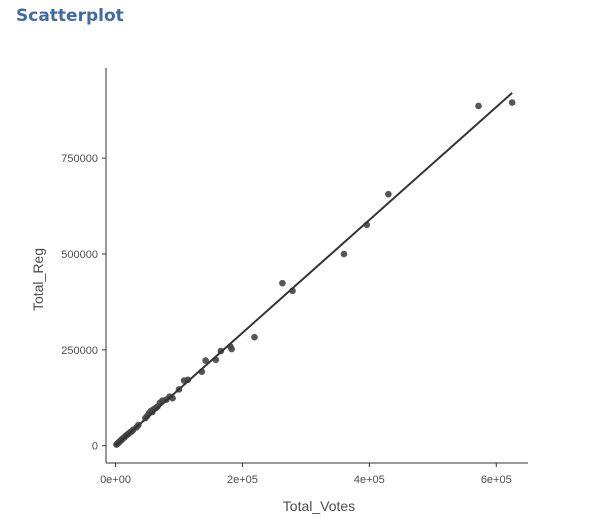 The image size is (608, 522). Describe the element at coordinates (115, 480) in the screenshot. I see `x-tick-label: 0e+00` at that location.